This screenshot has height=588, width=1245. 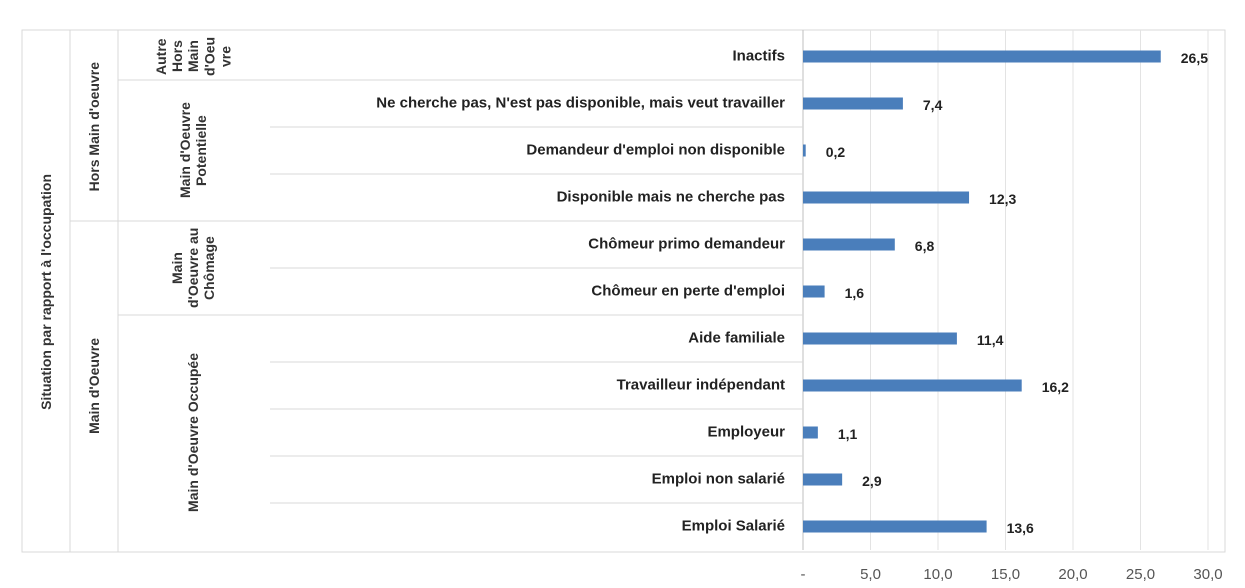 I want to click on subgroup-label: Main d'Oeuvre Occupée, so click(x=192, y=432).